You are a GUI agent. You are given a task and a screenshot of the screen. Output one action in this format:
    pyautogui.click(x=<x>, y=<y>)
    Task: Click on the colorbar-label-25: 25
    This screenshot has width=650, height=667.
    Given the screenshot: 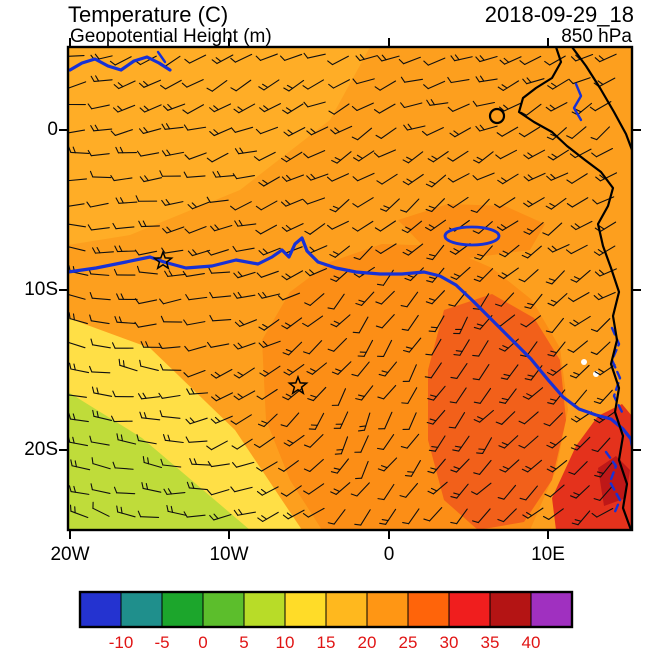 What is the action you would take?
    pyautogui.click(x=408, y=642)
    